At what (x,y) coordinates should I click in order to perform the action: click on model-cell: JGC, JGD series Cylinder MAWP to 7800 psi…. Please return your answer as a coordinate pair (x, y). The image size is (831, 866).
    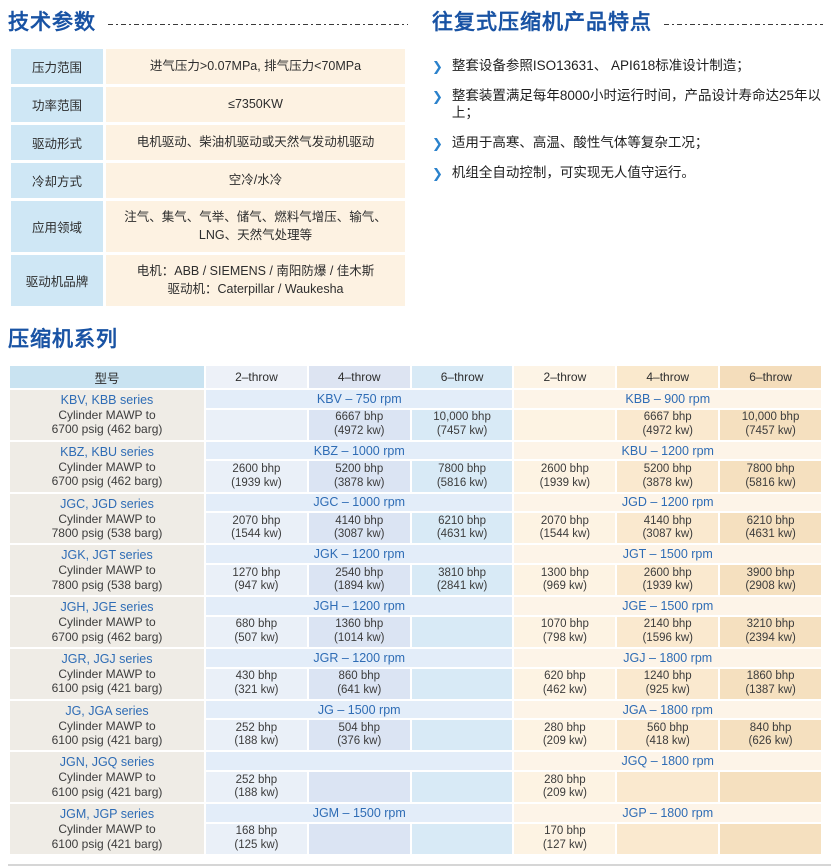
    Looking at the image, I should click on (107, 518).